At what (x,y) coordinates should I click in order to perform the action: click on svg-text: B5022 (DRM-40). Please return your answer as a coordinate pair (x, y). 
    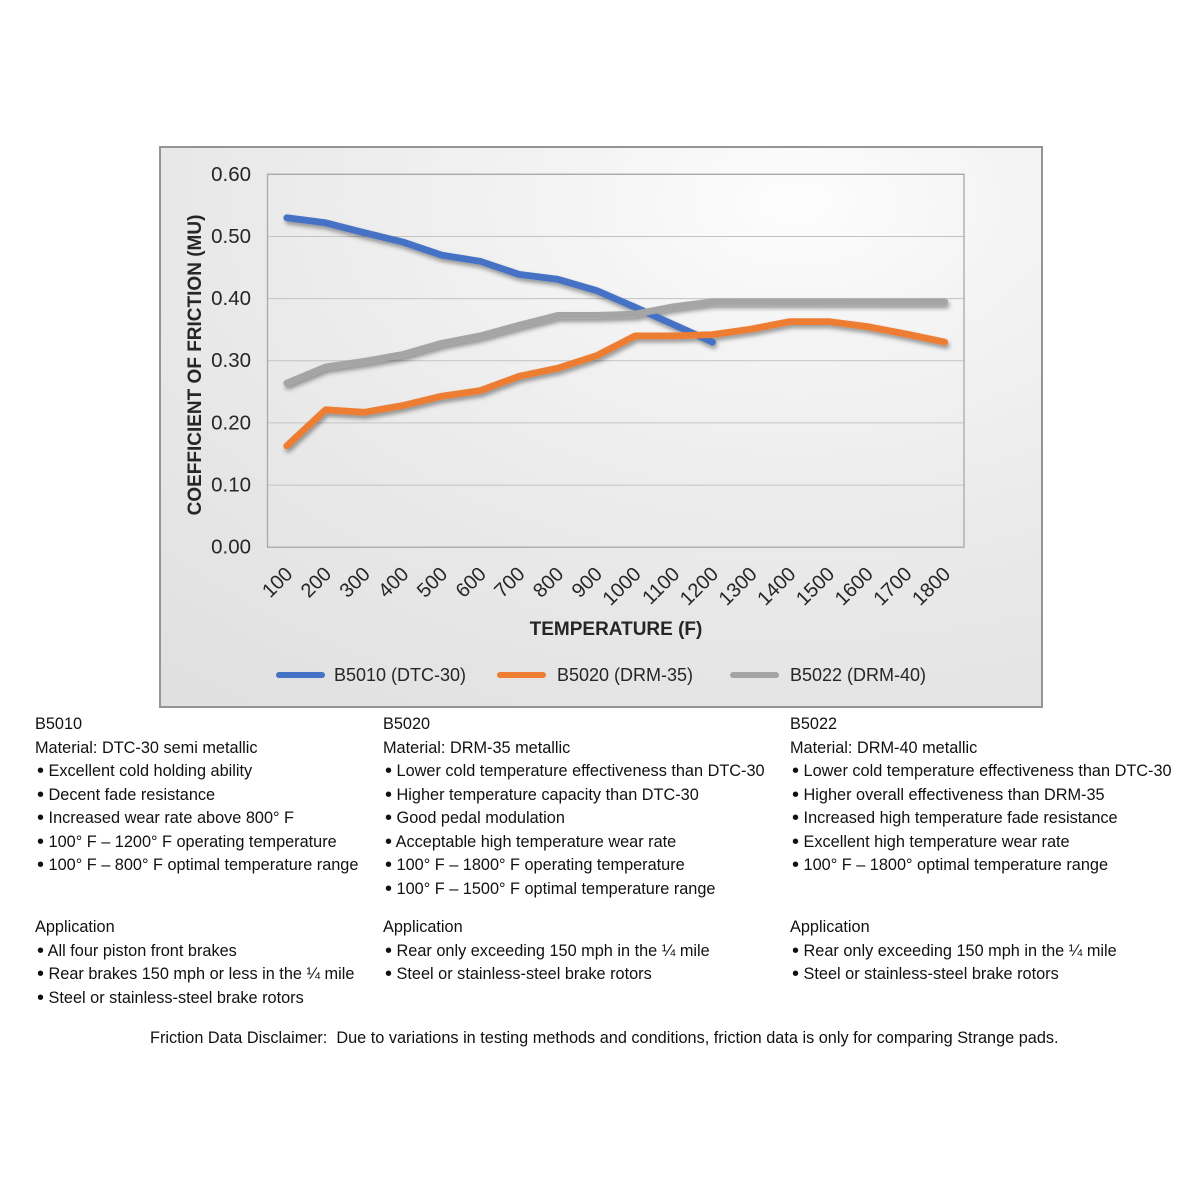
    Looking at the image, I should click on (858, 675).